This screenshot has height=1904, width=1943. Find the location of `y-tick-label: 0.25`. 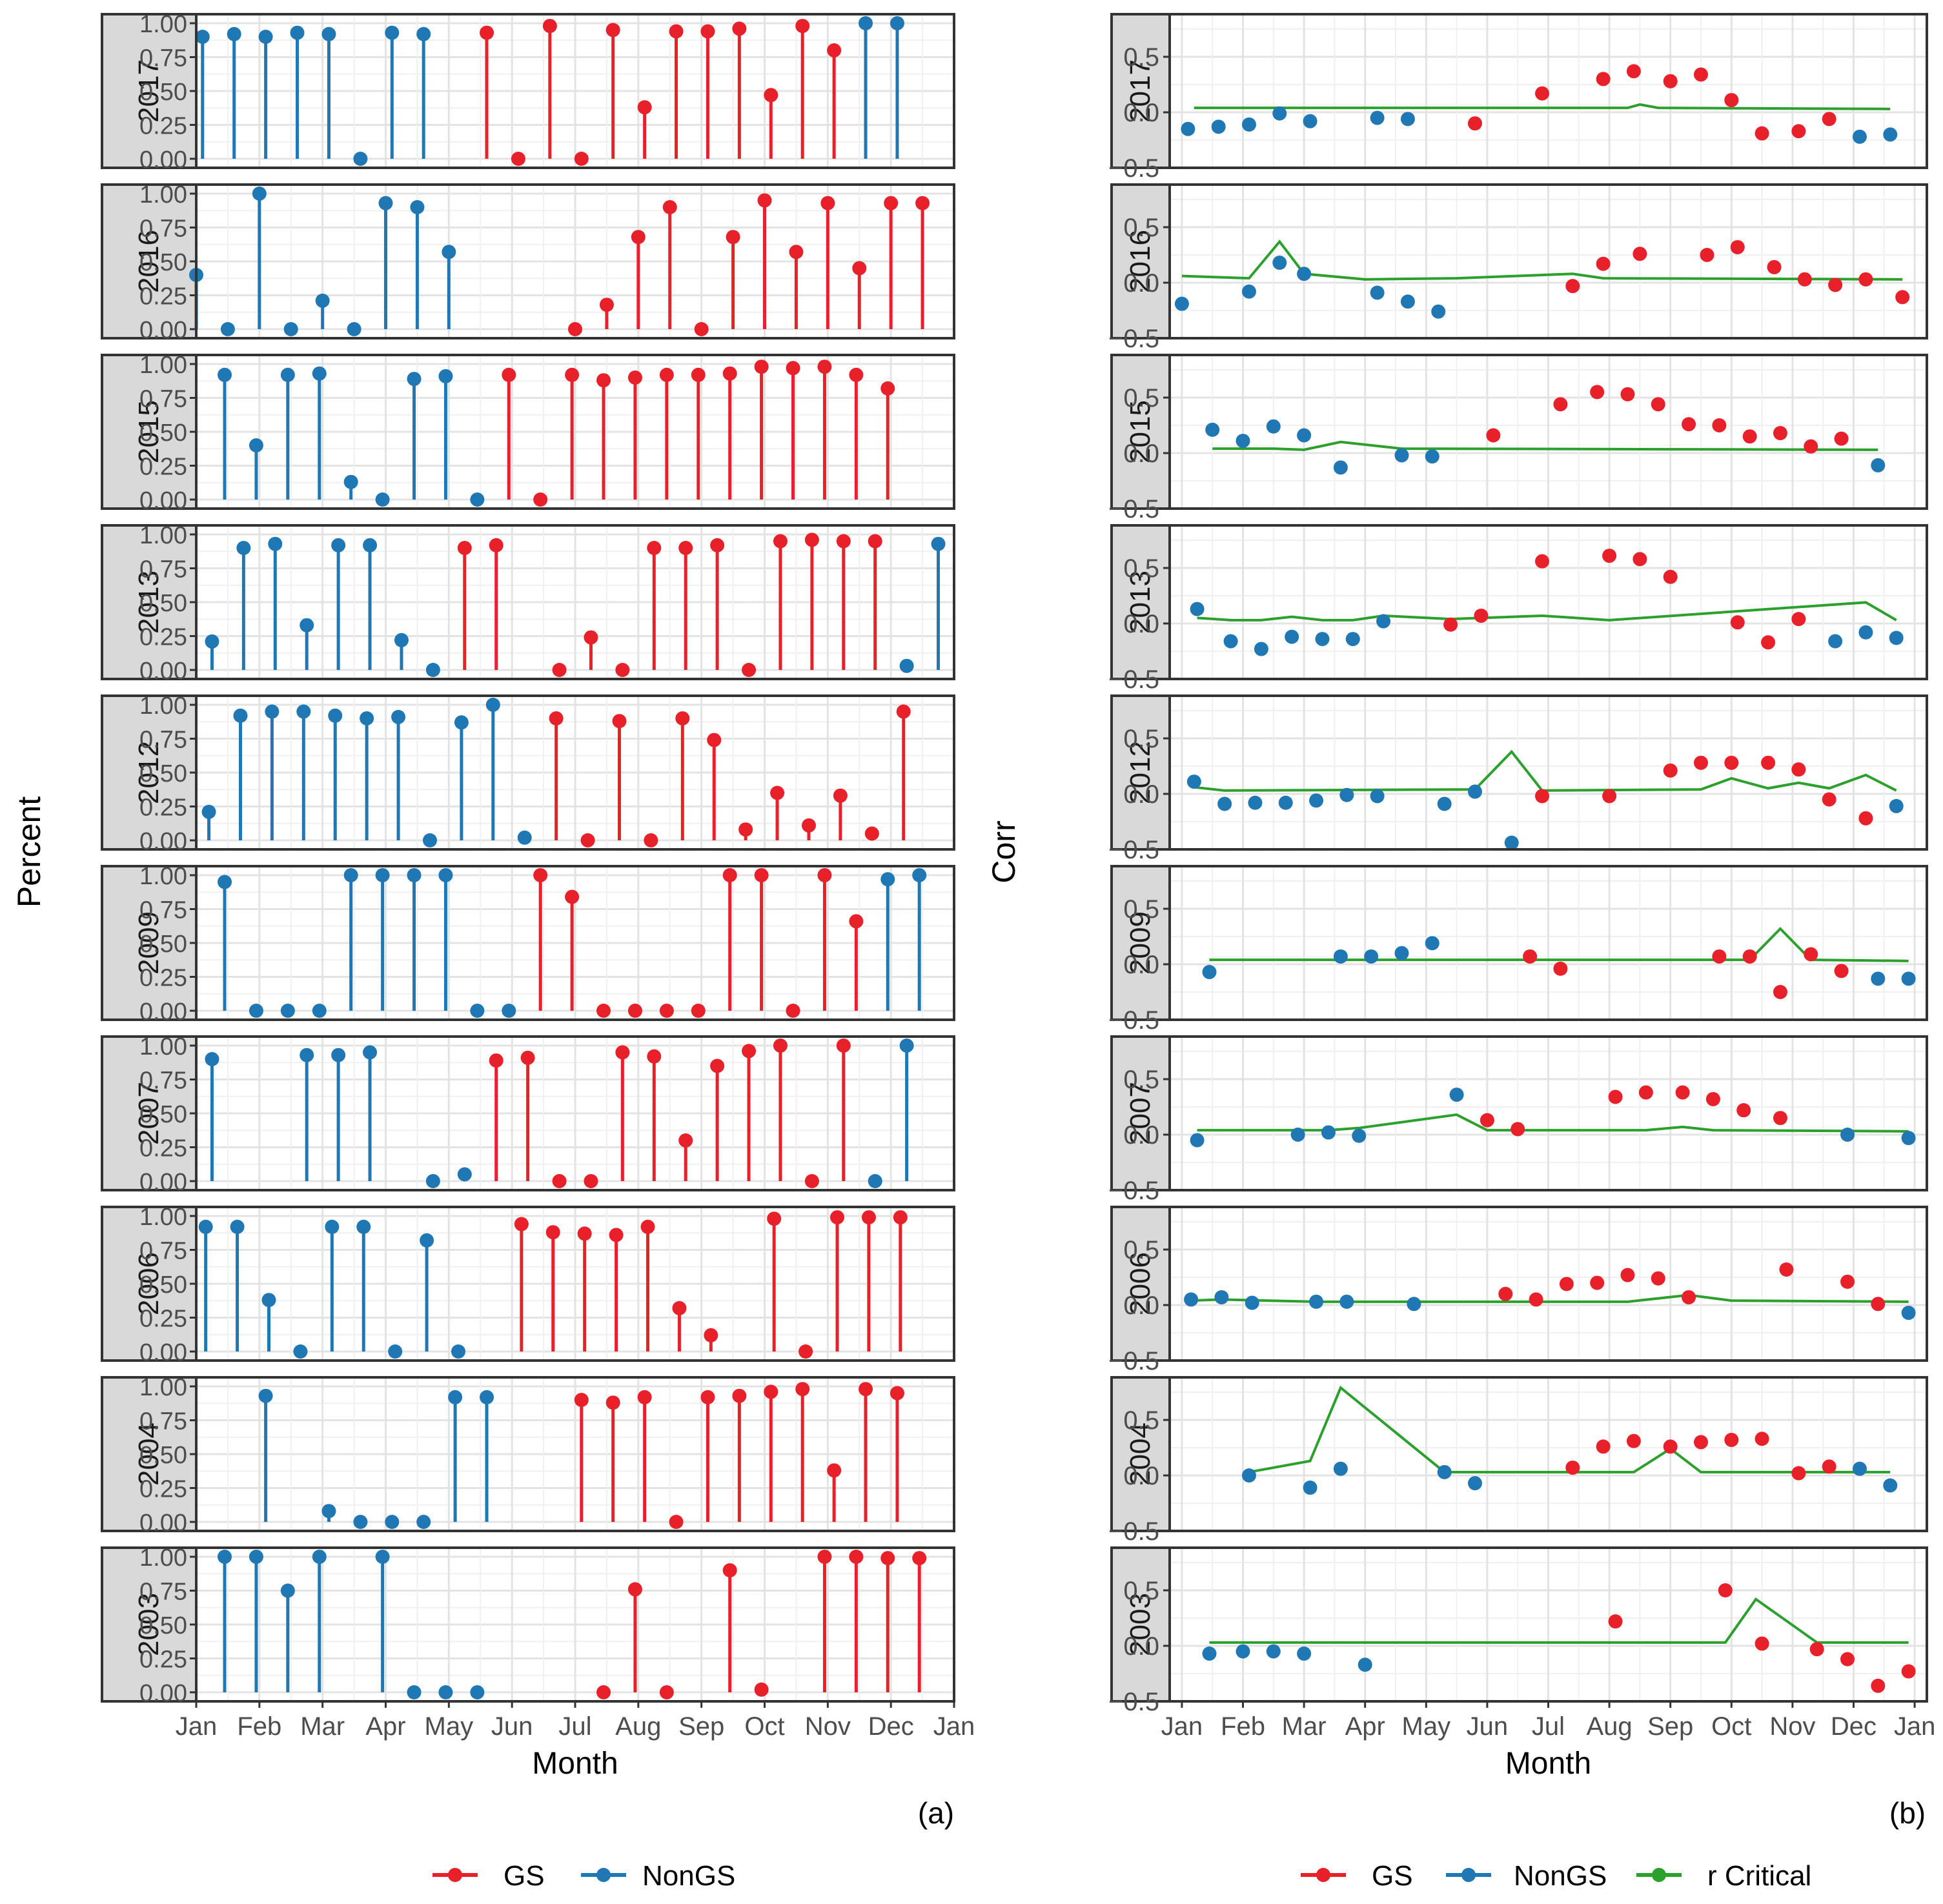

y-tick-label: 0.25 is located at coordinates (163, 296).